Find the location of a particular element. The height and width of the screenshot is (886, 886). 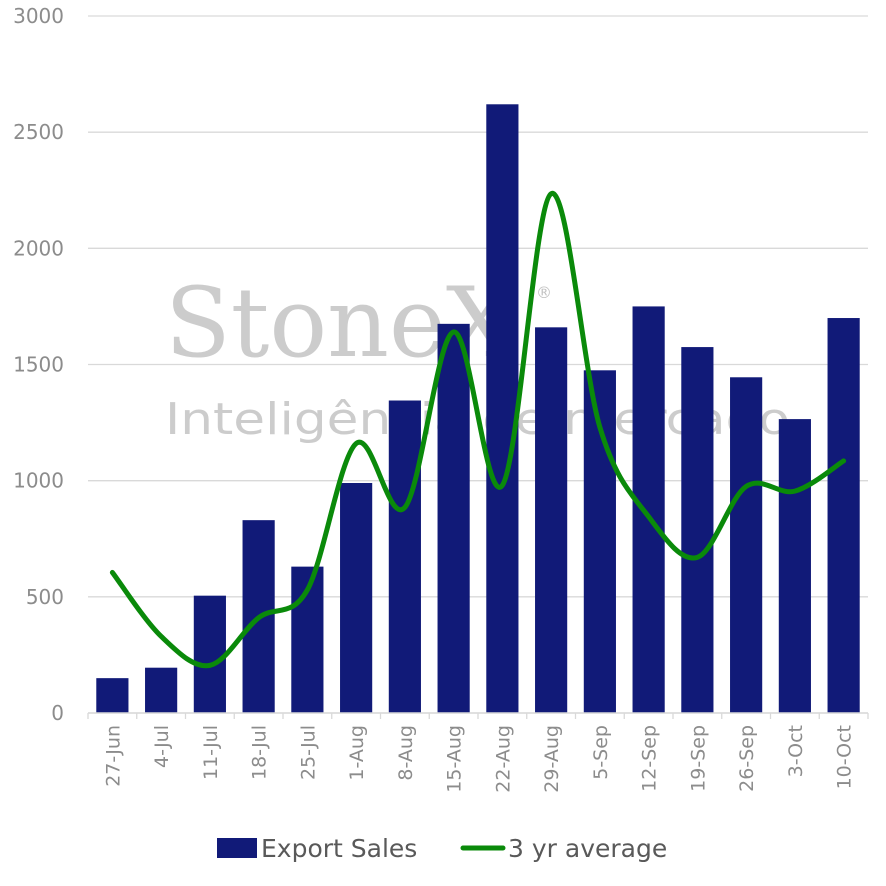

bar-export-sales-4-Jul is located at coordinates (161, 690).